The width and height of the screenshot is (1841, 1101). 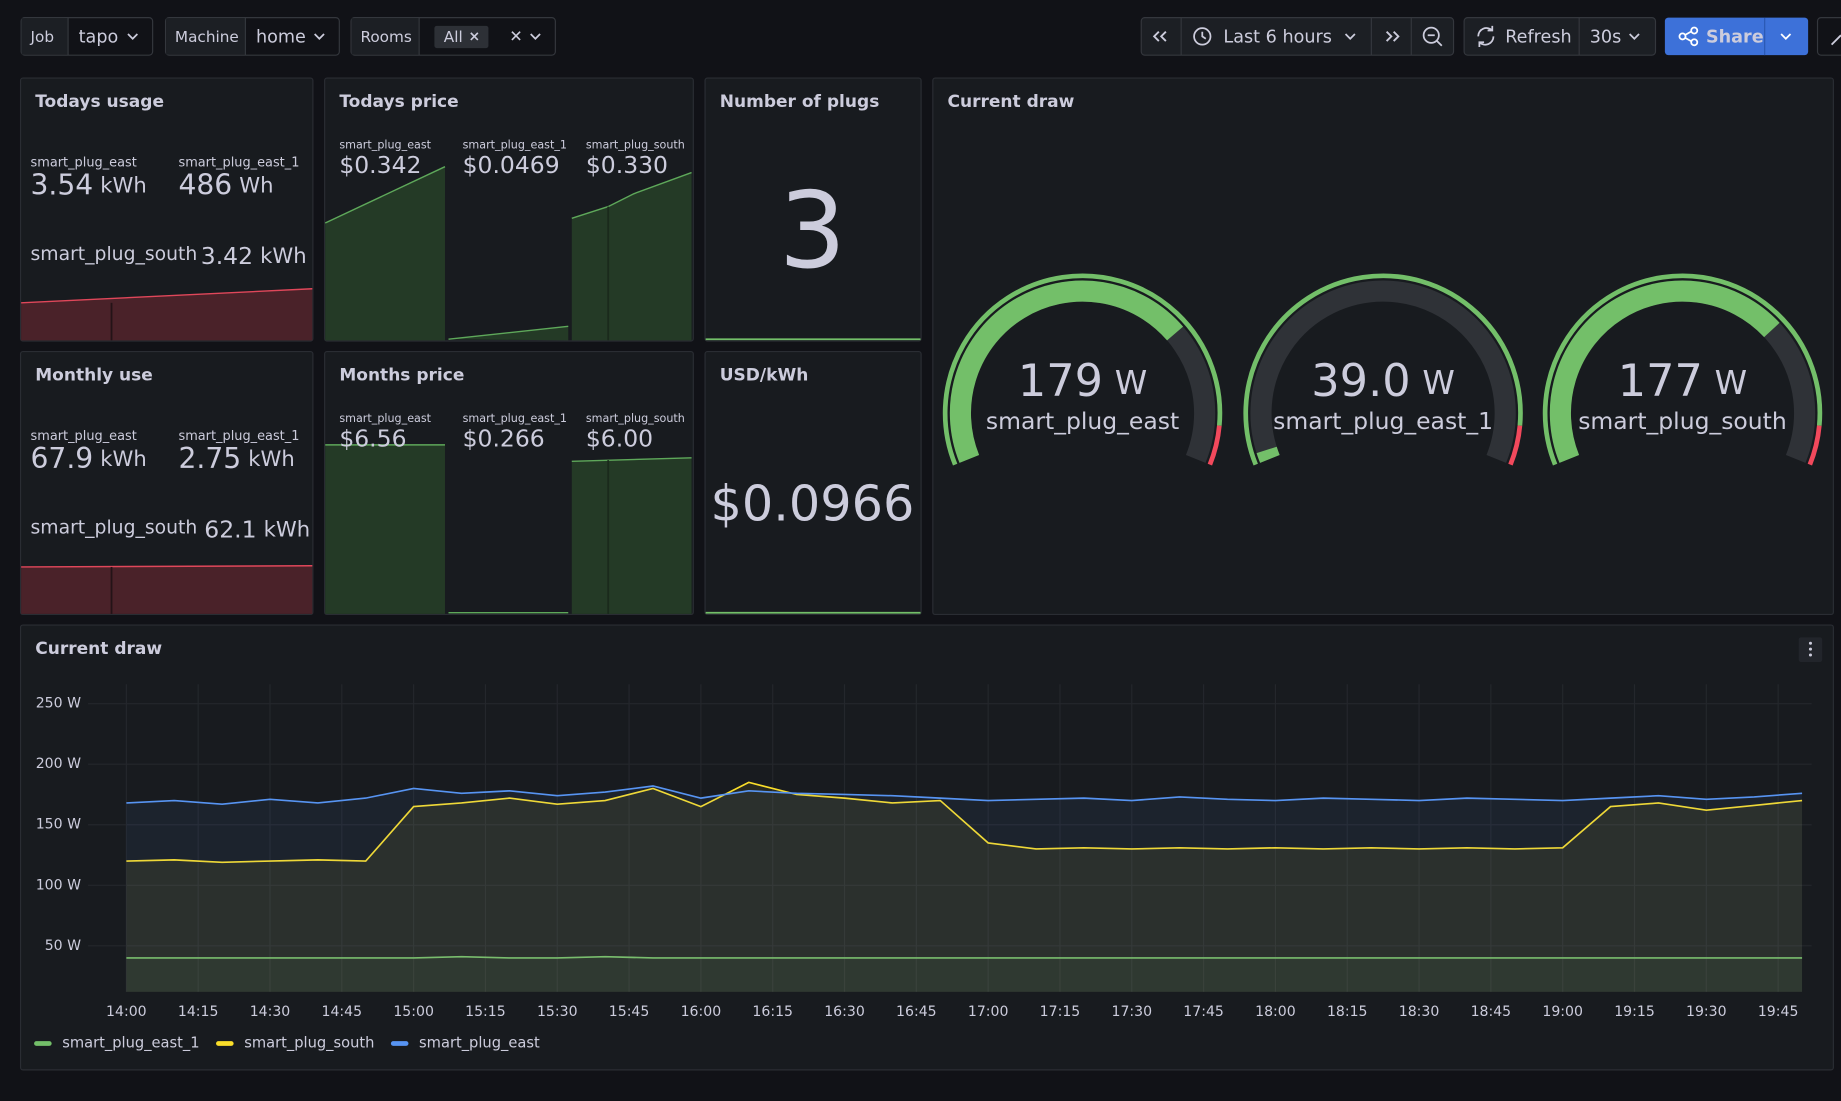 I want to click on stat-value: $0.330, so click(x=627, y=165).